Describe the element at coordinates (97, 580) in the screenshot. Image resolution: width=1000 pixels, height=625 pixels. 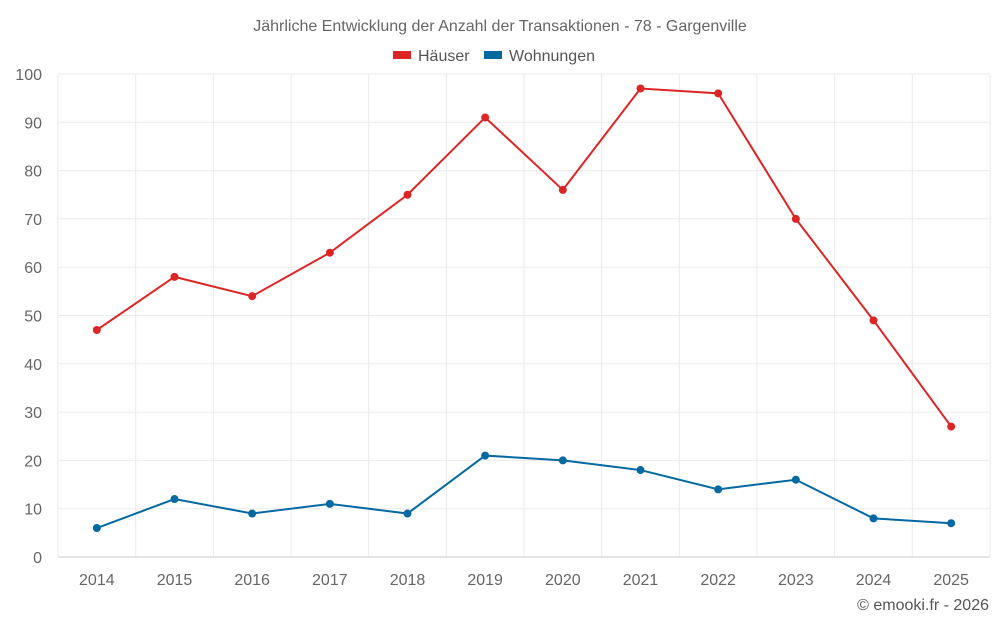
I see `x-tick-label: 2014` at that location.